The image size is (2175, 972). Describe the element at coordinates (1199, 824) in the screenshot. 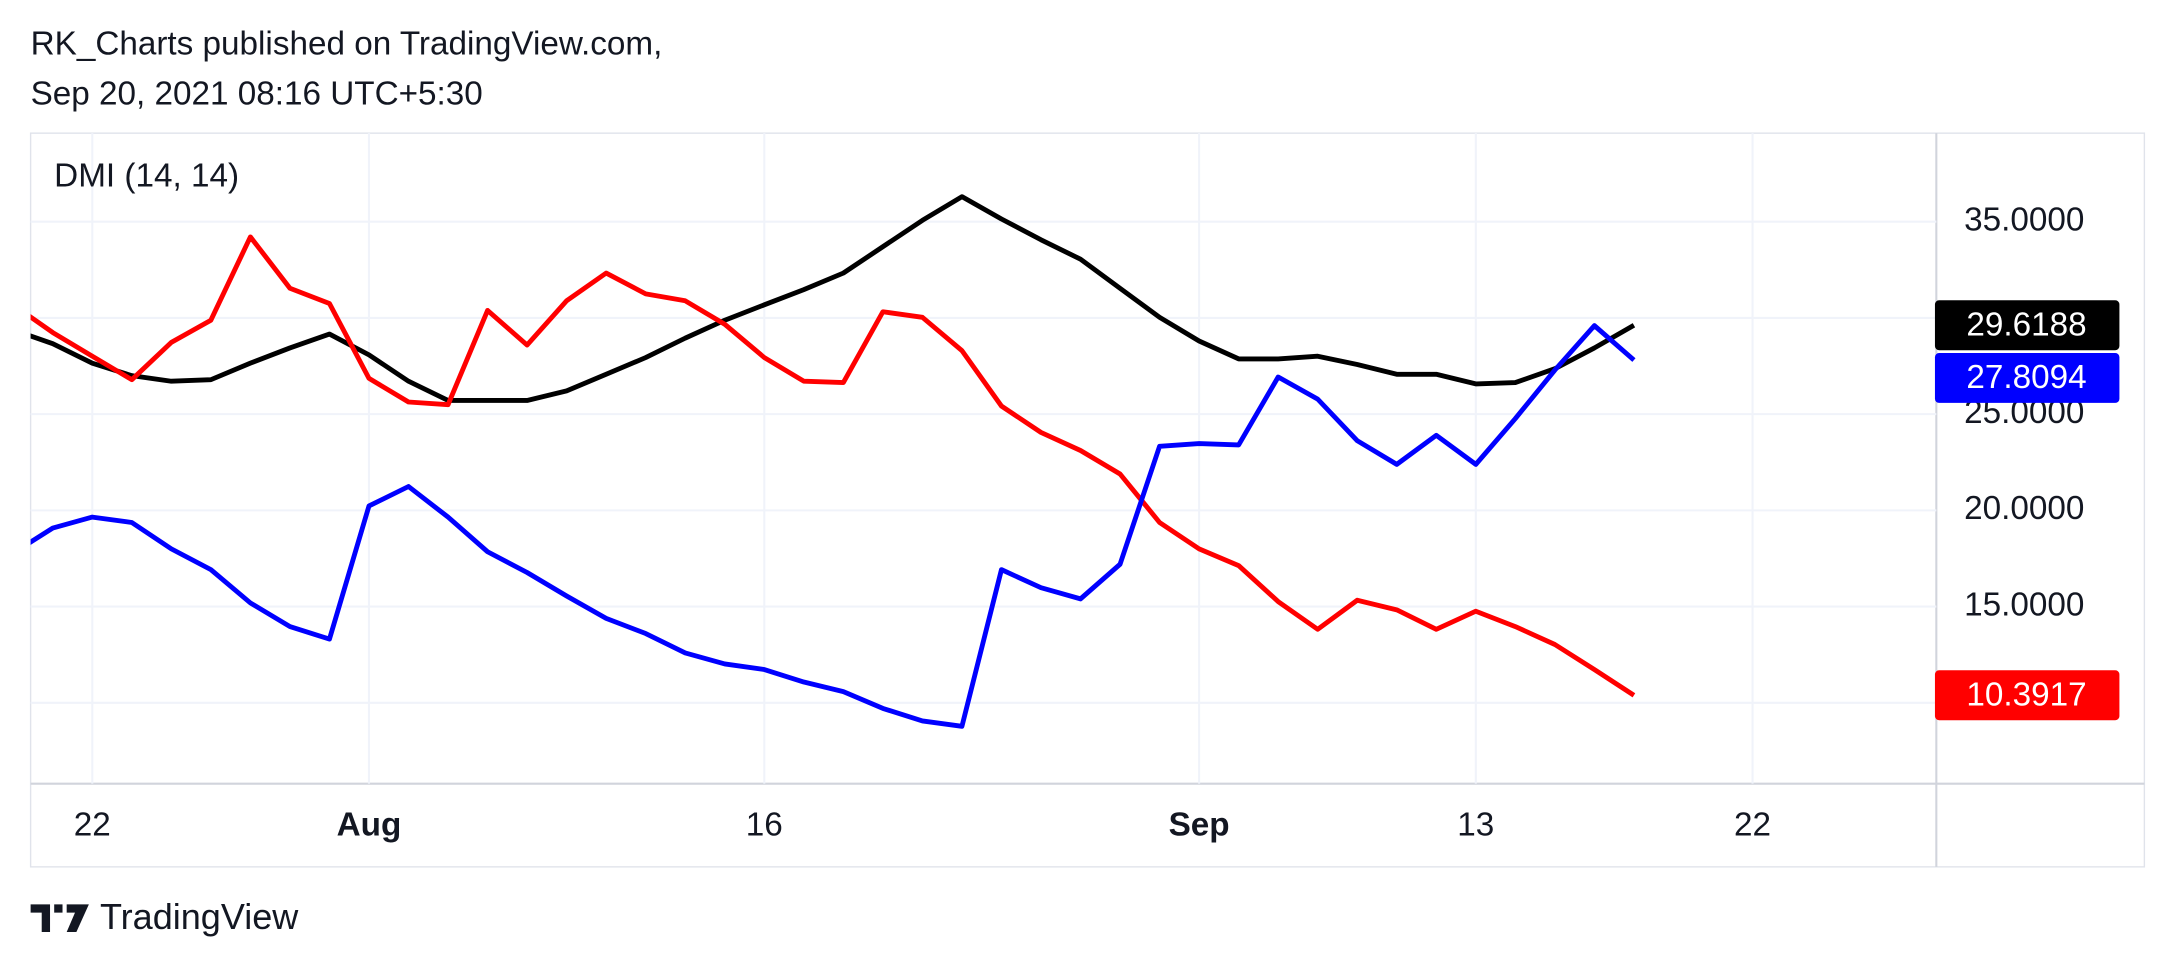

I see `x-tick-label: Sep` at that location.